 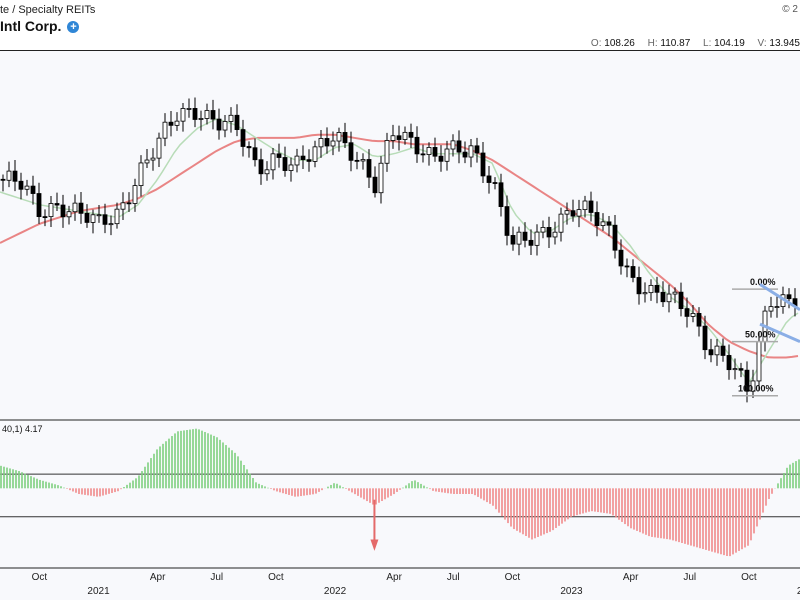 I want to click on ohlc-readout: O: 108.26 H: 110.87 L: 104.19 V: 13.945, so click(x=690, y=43).